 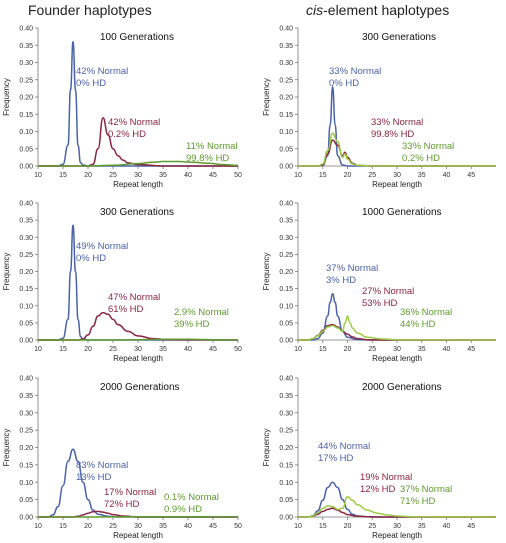 What do you see at coordinates (134, 297) in the screenshot?
I see `annotation-label: 47% Normal` at bounding box center [134, 297].